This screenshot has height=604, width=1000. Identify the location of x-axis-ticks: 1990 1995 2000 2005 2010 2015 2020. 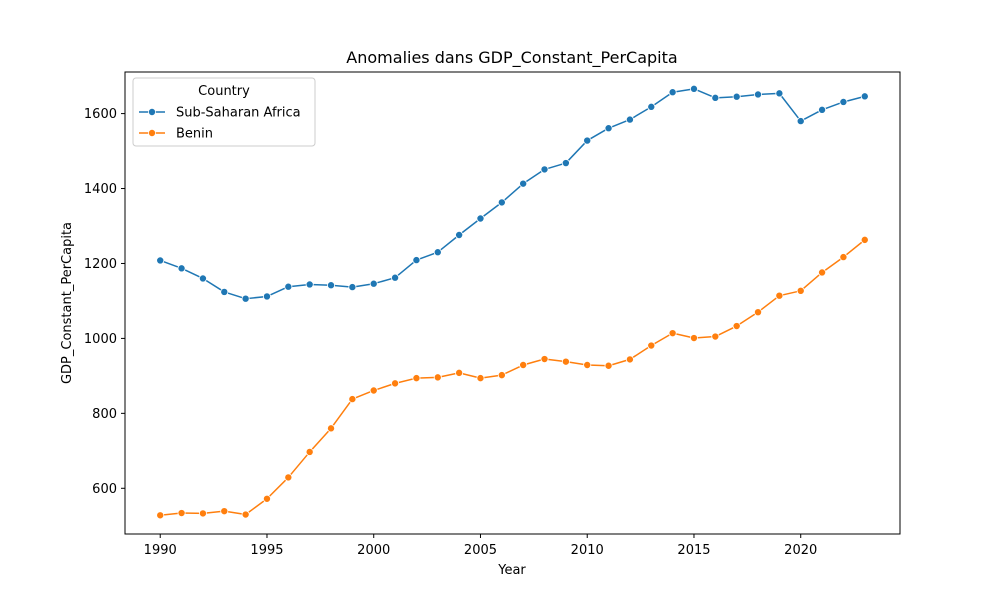
(480, 546).